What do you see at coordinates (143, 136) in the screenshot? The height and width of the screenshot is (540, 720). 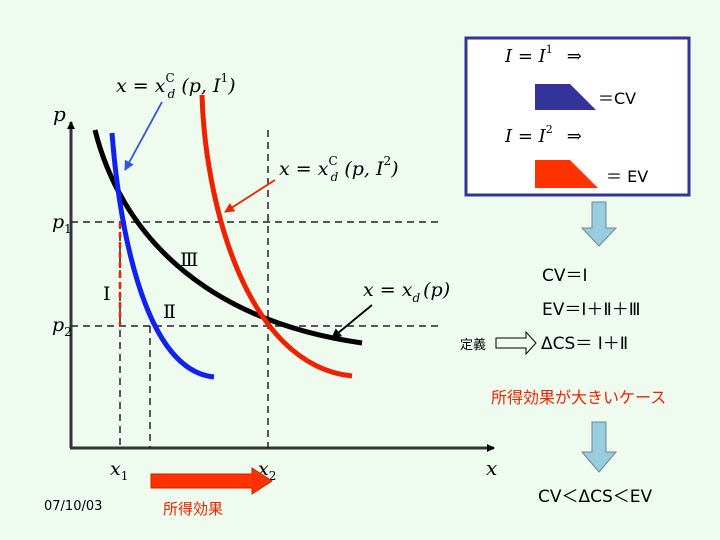 I see `hicks1-pointer-arrow` at bounding box center [143, 136].